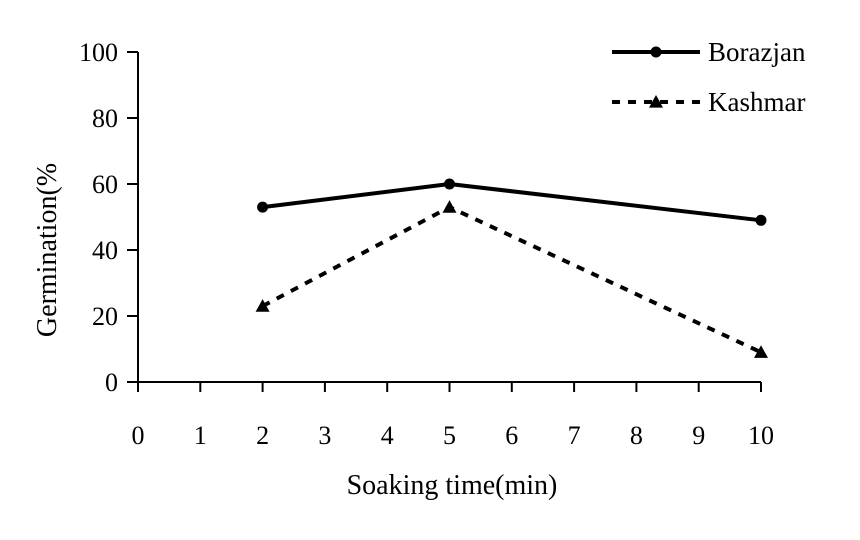 The image size is (860, 540). I want to click on y-tick-label: 20, so click(105, 316).